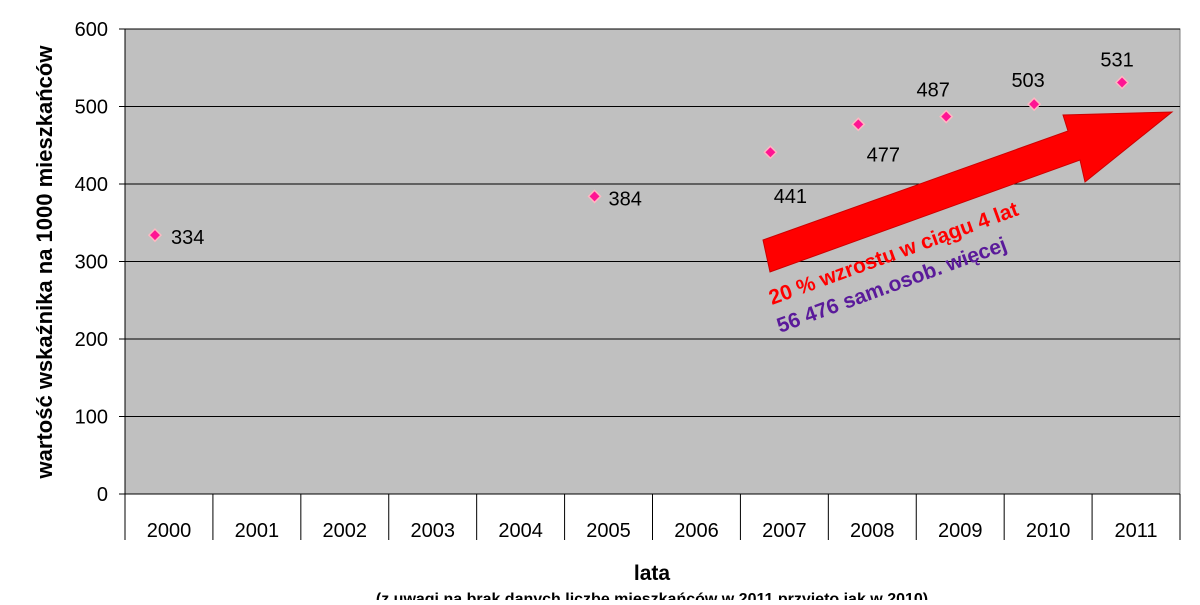  I want to click on data-point-2011, so click(1122, 82).